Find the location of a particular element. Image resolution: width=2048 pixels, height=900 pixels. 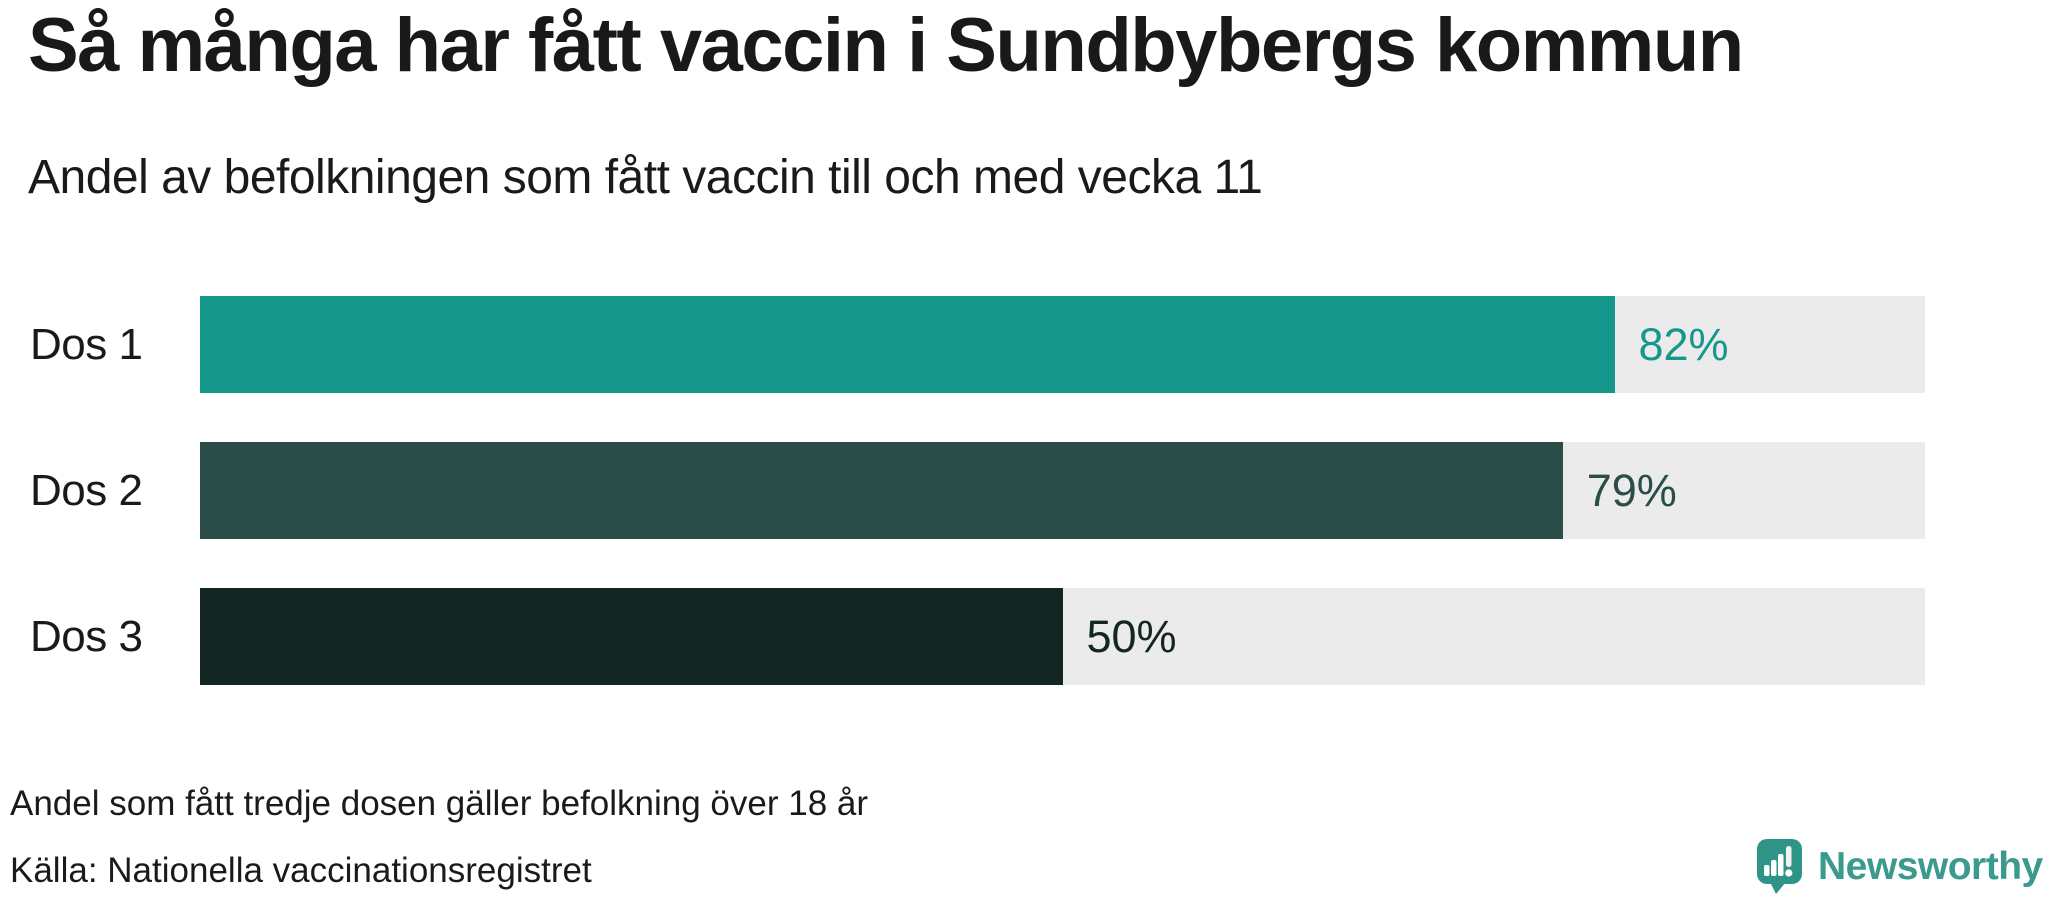

bar-track-dos-1: 82% is located at coordinates (1062, 344).